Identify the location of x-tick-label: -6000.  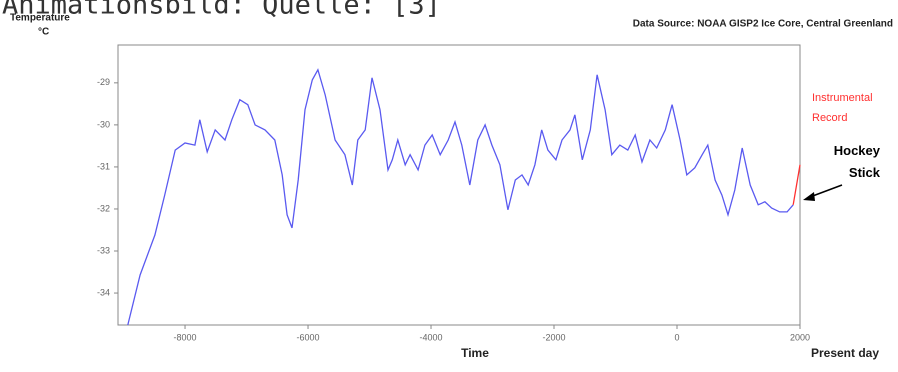
(308, 337).